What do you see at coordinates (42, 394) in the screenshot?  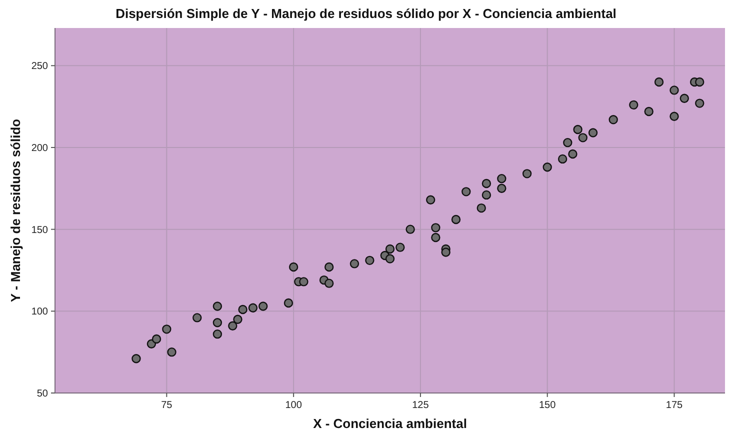 I see `y-tick-label: 50` at bounding box center [42, 394].